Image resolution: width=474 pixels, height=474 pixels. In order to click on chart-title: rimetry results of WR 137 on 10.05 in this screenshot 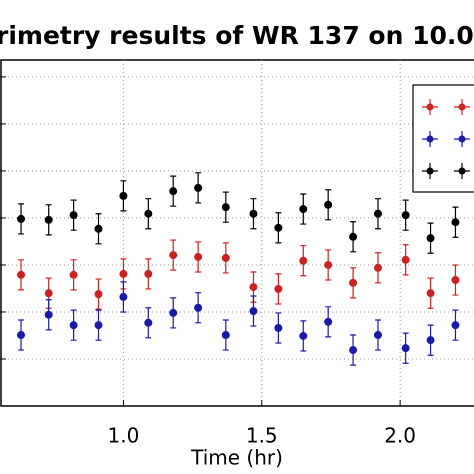, I will do `click(237, 35)`.